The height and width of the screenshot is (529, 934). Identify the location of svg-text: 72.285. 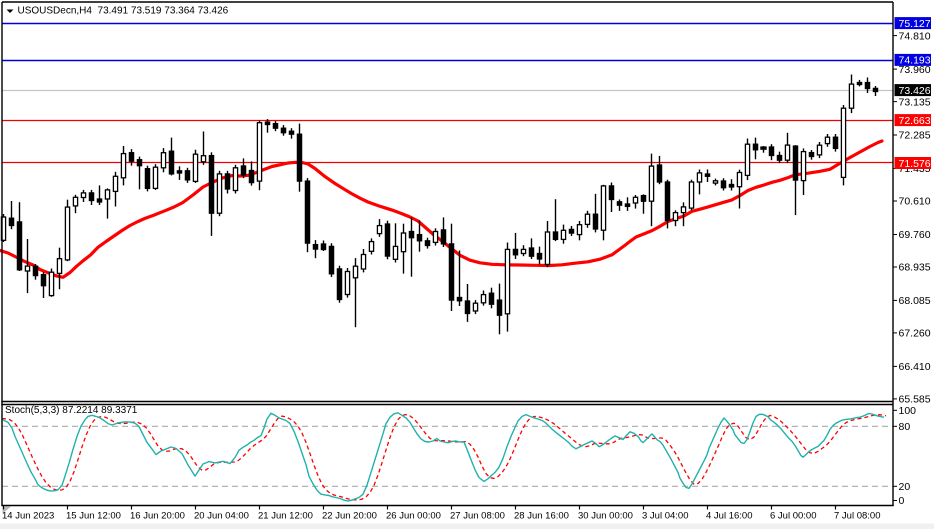
(915, 136).